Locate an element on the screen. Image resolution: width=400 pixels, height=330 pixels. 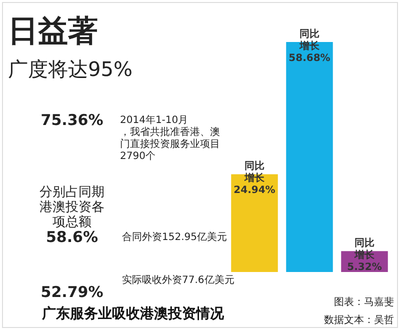
text: 图表：马嘉斐 is located at coordinates (364, 302).